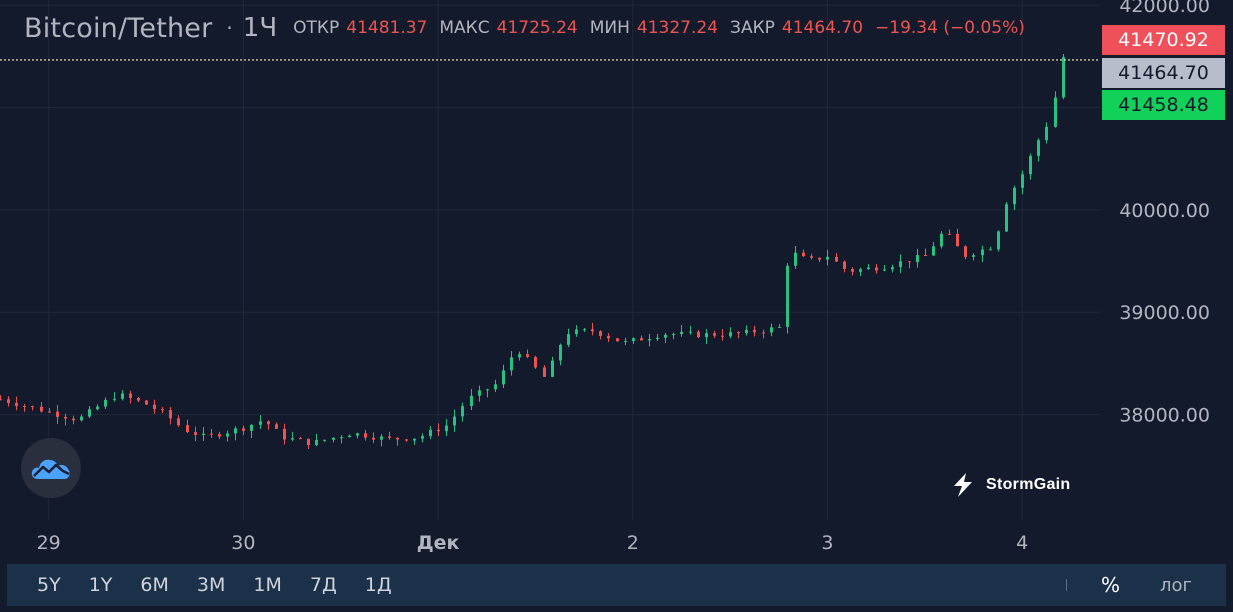  What do you see at coordinates (1176, 585) in the screenshot?
I see `log-scale-toggle: лог` at bounding box center [1176, 585].